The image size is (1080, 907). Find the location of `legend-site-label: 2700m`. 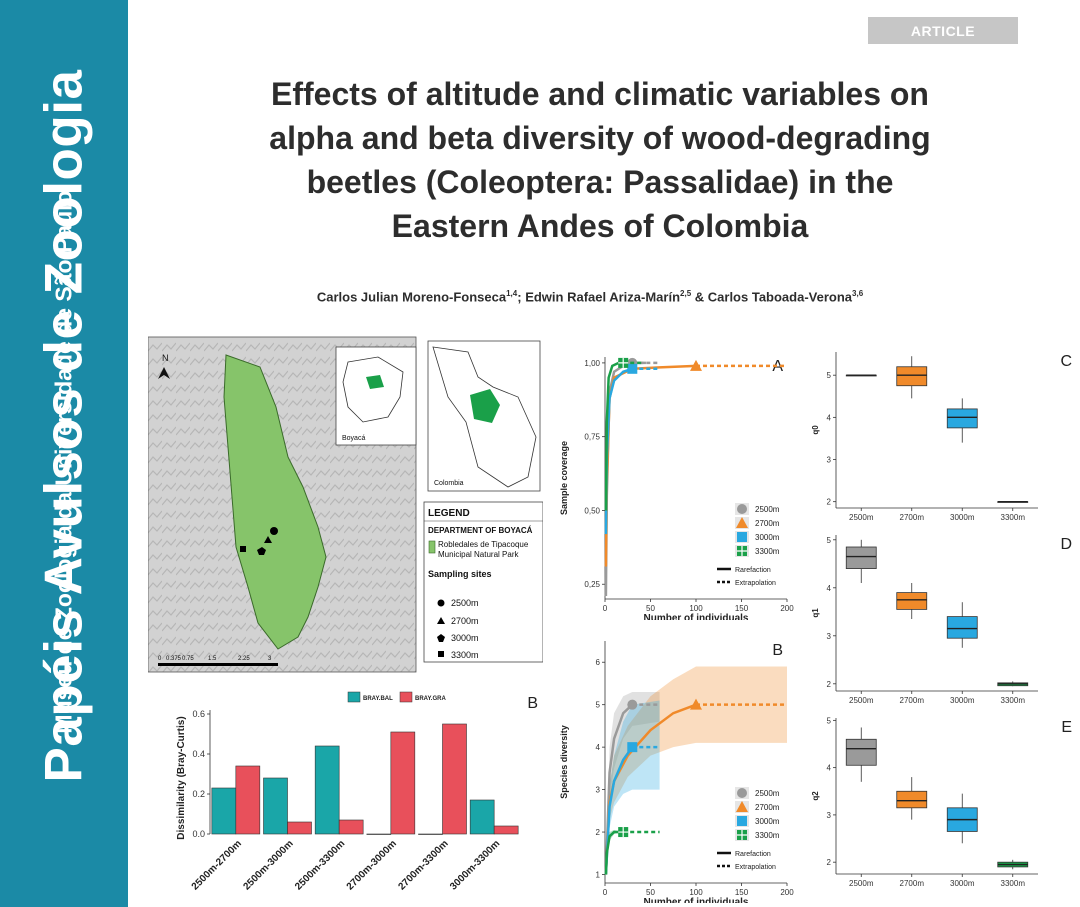

legend-site-label: 2700m is located at coordinates (465, 621).